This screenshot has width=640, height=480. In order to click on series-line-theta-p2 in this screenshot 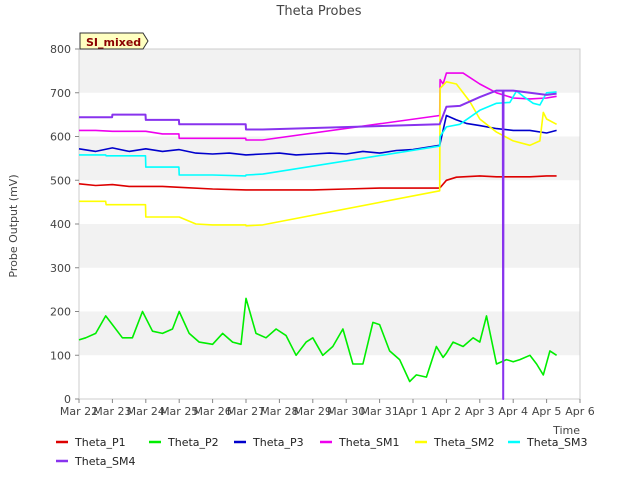, I will do `click(318, 340)`.